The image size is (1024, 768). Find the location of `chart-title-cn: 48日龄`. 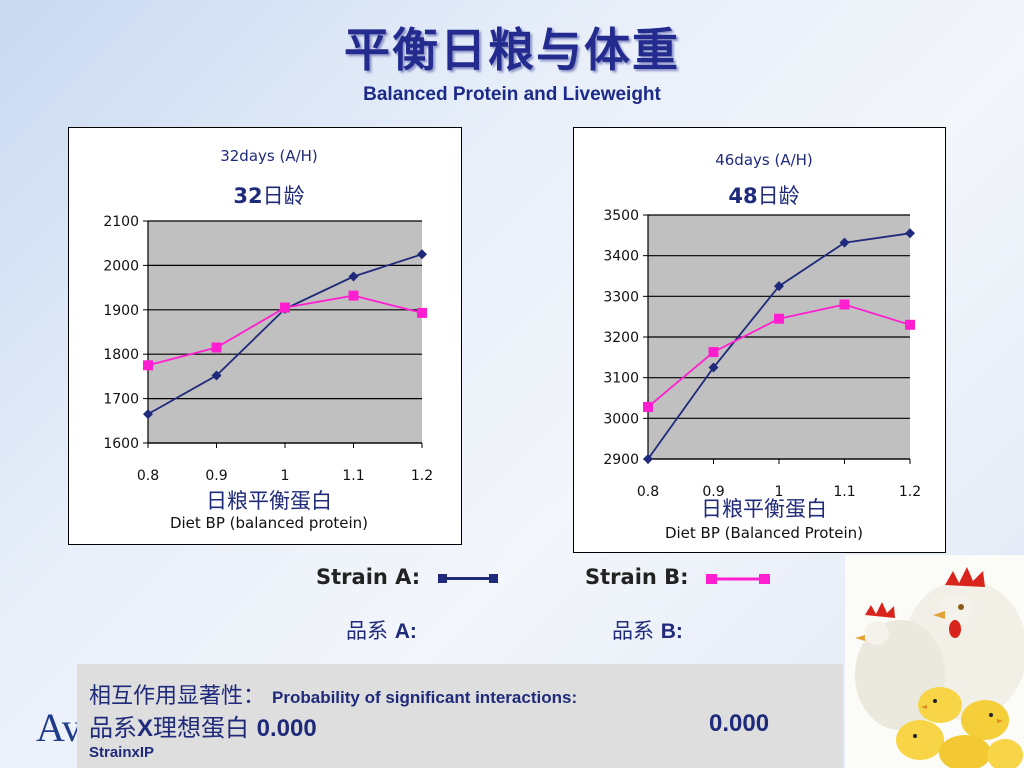

chart-title-cn: 48日龄 is located at coordinates (763, 196).